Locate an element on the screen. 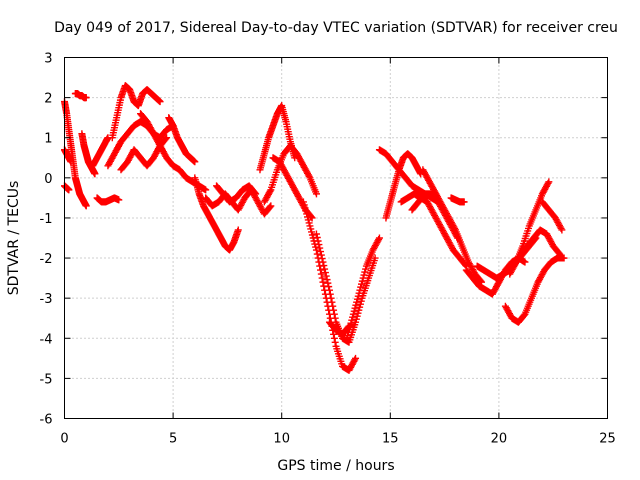 The width and height of the screenshot is (640, 480). series-arc-j is located at coordinates (144, 154).